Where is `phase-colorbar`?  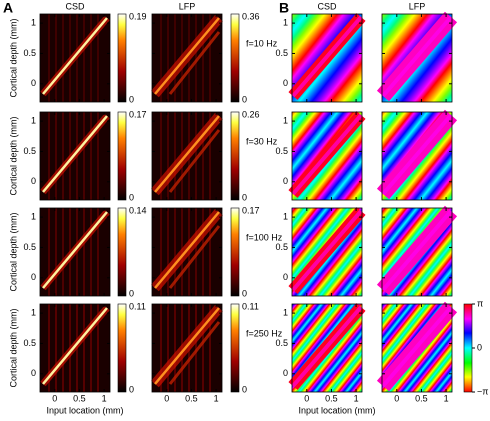
phase-colorbar is located at coordinates (468, 348).